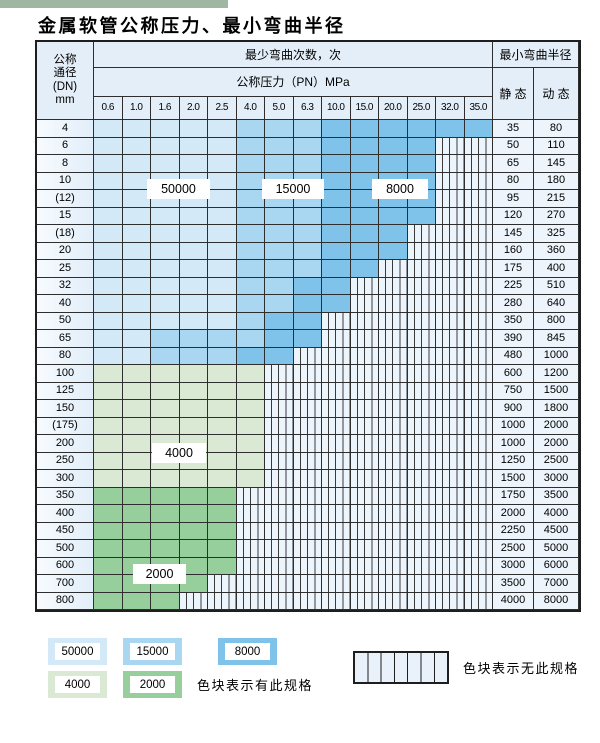 The image size is (600, 743). What do you see at coordinates (513, 199) in the screenshot?
I see `static-value: 95` at bounding box center [513, 199].